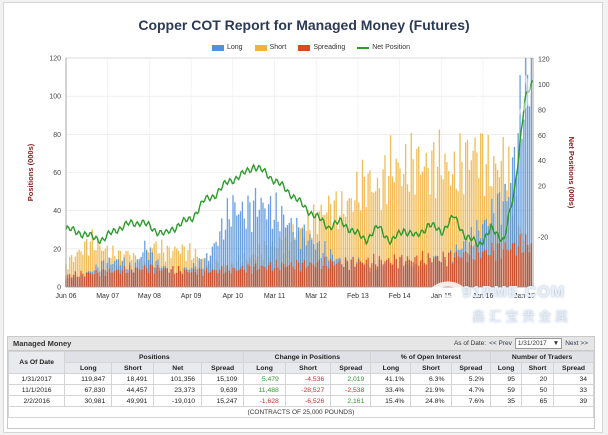 The width and height of the screenshot is (608, 435). What do you see at coordinates (36, 401) in the screenshot?
I see `row-date: 2/2/2016` at bounding box center [36, 401].